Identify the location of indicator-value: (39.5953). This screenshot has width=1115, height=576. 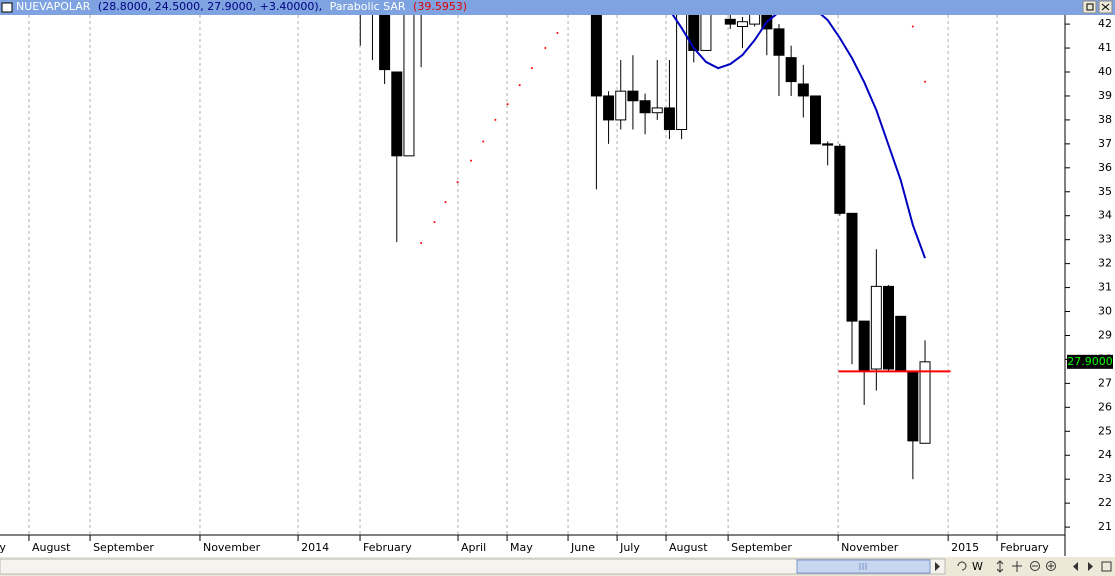
(440, 6).